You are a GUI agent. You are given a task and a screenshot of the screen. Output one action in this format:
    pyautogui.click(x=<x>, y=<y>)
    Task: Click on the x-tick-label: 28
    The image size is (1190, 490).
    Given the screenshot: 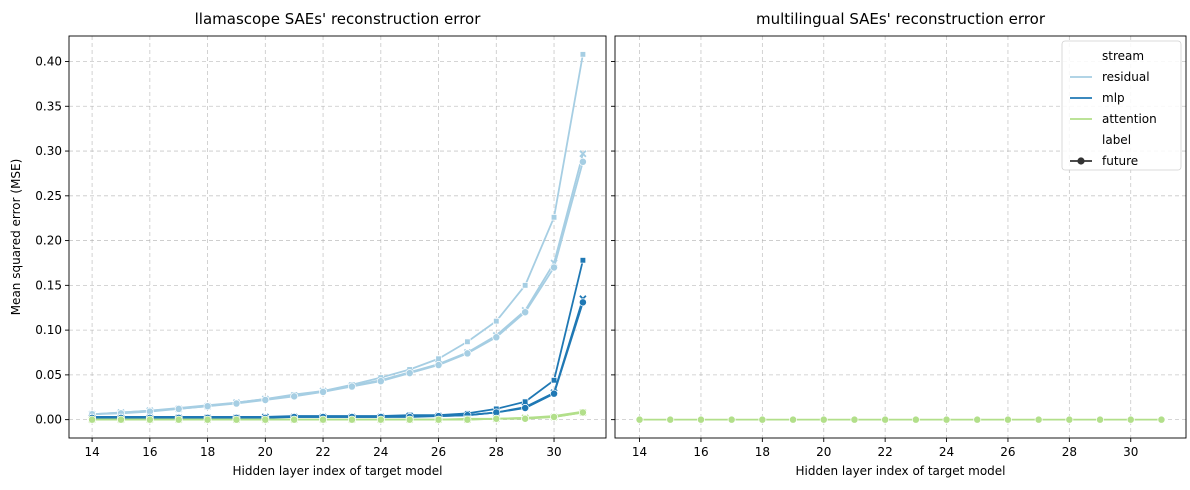 What is the action you would take?
    pyautogui.click(x=1069, y=452)
    